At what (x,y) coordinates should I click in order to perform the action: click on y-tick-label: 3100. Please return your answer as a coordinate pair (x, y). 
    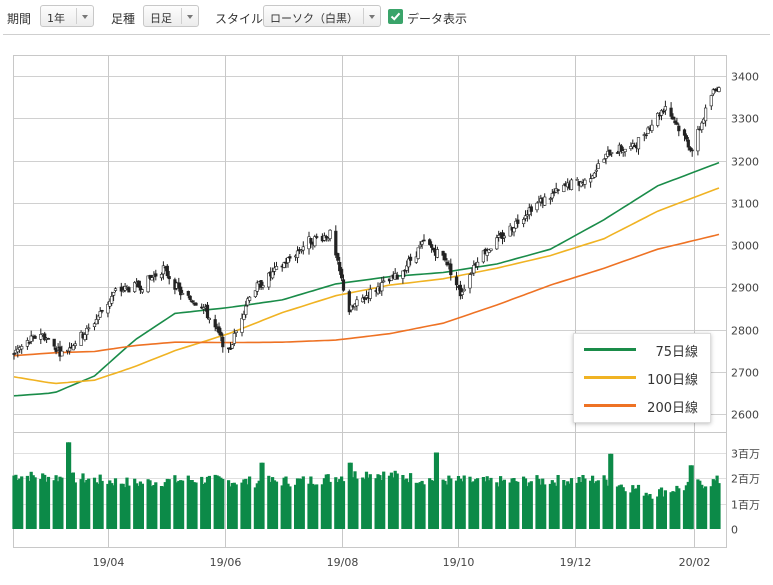
    Looking at the image, I should click on (745, 204).